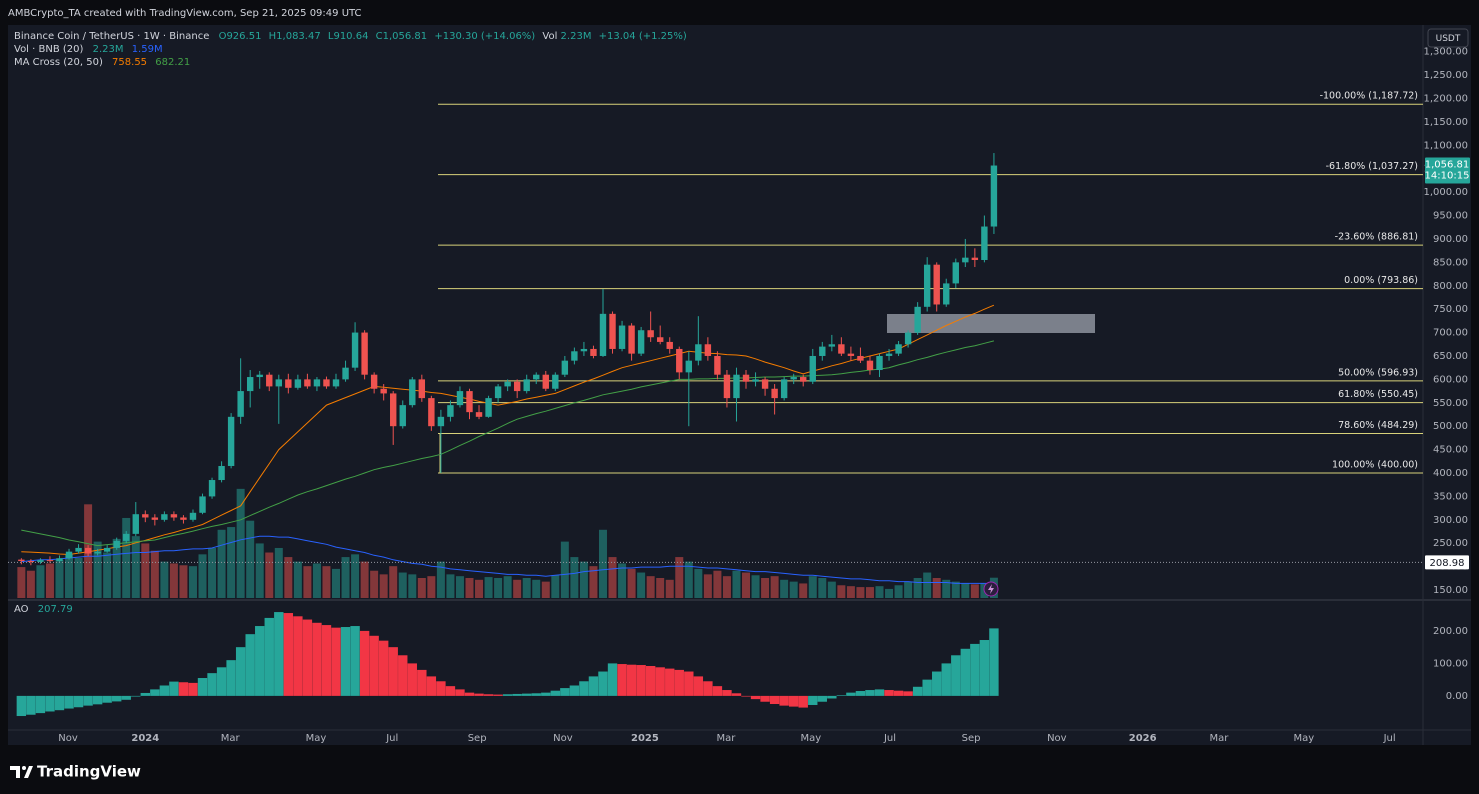 This screenshot has width=1479, height=794. What do you see at coordinates (1378, 394) in the screenshot?
I see `fib-label: 61.80% (550.45)` at bounding box center [1378, 394].